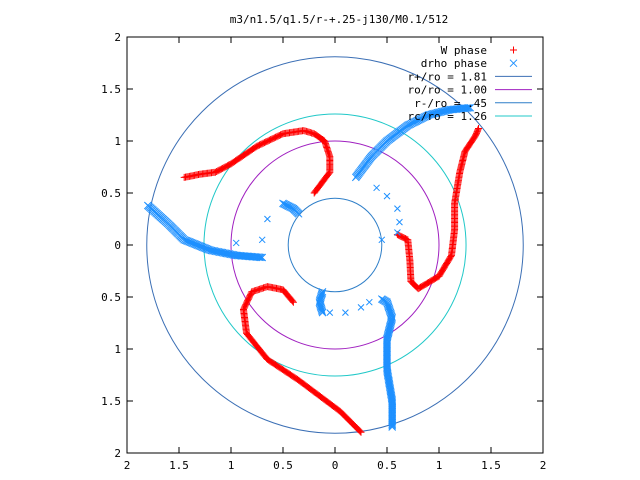  What do you see at coordinates (117, 245) in the screenshot?
I see `y-tick-label: 0` at bounding box center [117, 245].